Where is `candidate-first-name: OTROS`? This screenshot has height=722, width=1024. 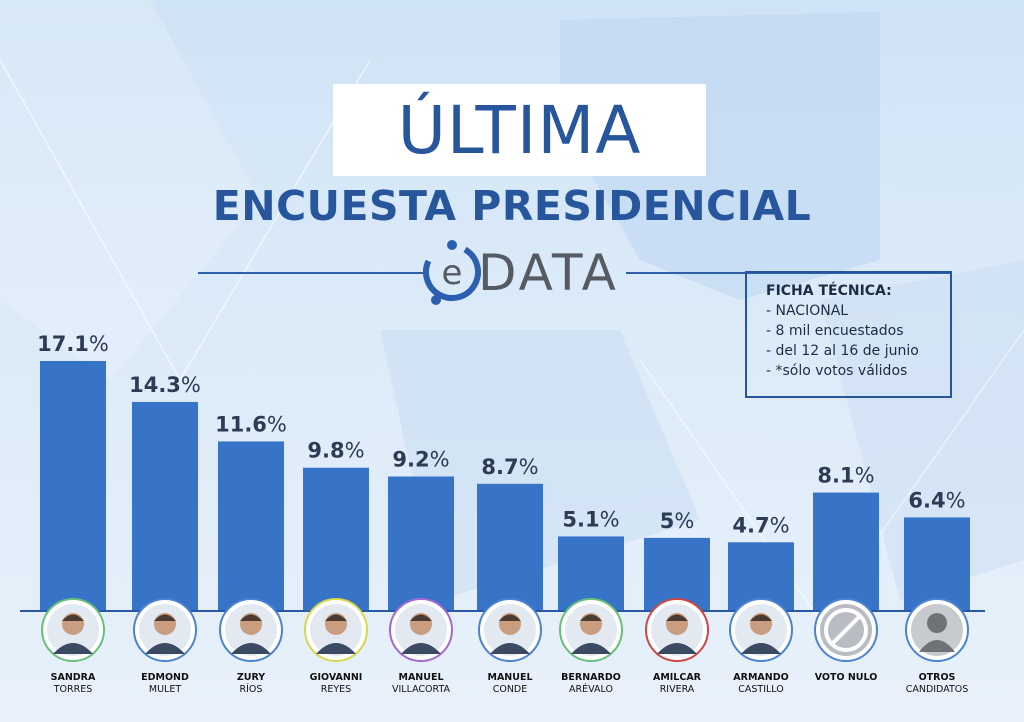
candidate-first-name: OTROS is located at coordinates (937, 677).